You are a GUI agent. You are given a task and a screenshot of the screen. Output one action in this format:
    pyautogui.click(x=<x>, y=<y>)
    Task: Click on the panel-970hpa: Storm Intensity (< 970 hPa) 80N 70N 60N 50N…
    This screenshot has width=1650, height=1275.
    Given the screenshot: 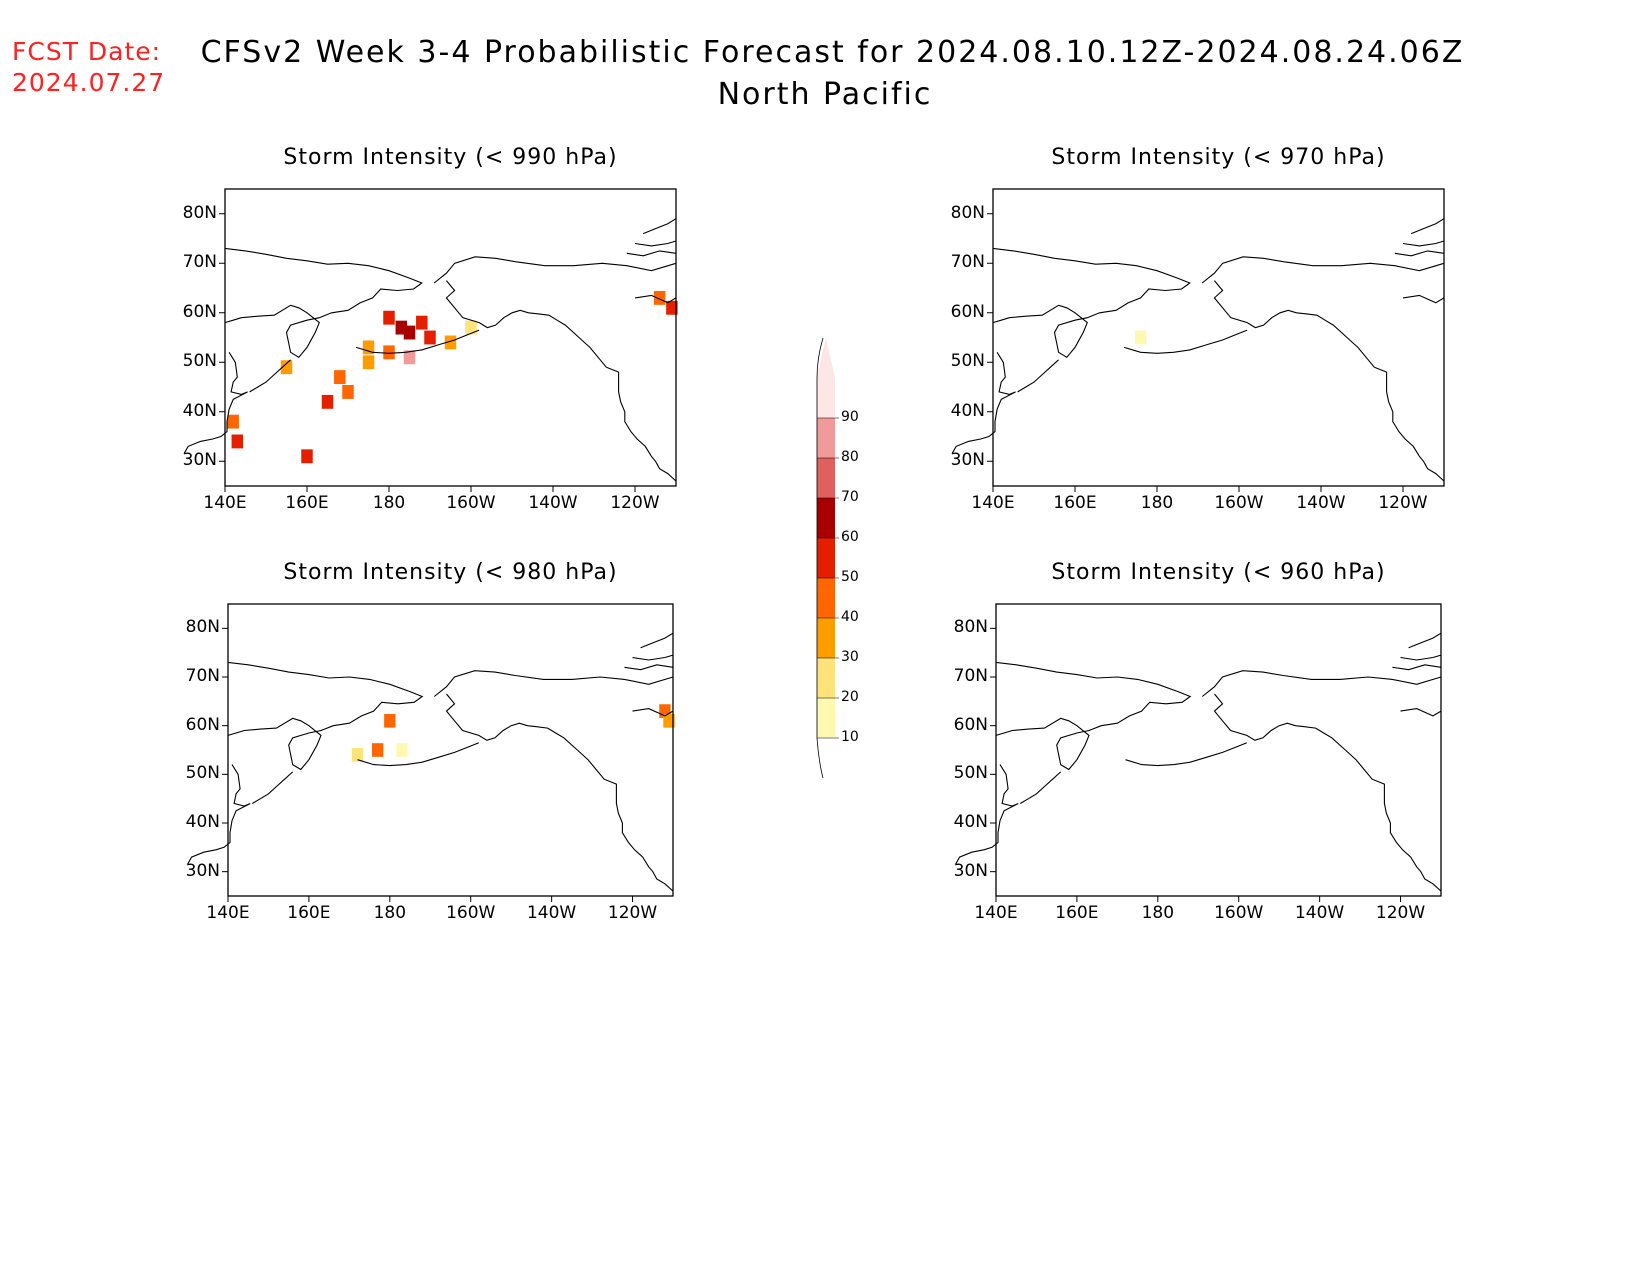 What is the action you would take?
    pyautogui.click(x=1198, y=329)
    